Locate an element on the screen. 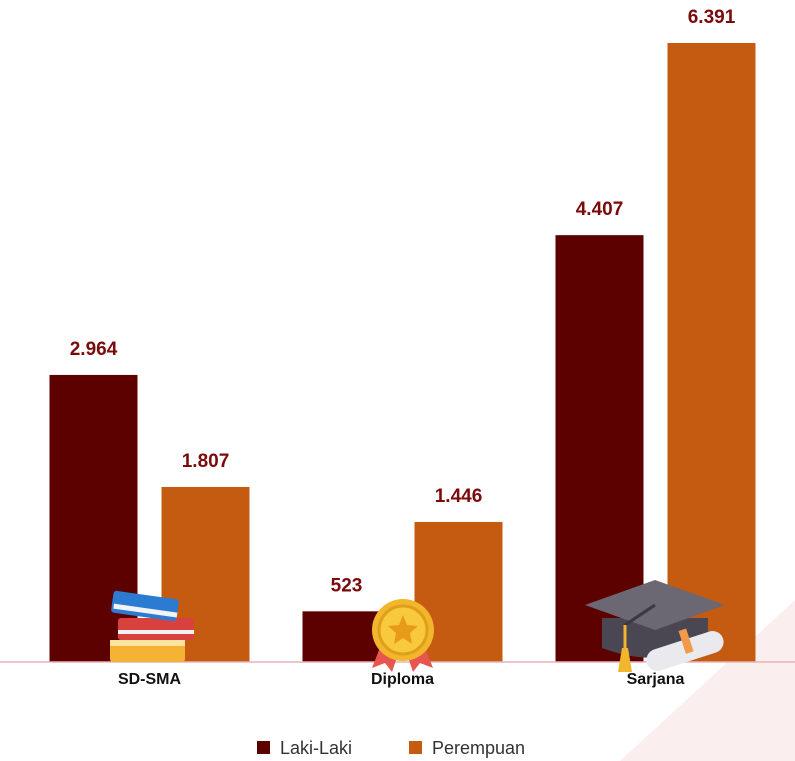 Image resolution: width=795 pixels, height=761 pixels. graduation-icon is located at coordinates (655, 626).